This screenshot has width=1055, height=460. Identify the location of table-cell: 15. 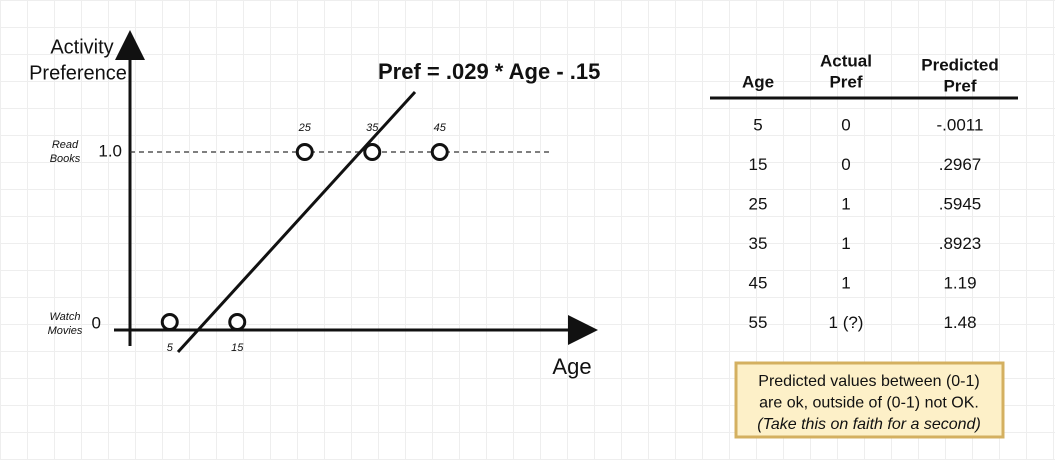
(758, 164).